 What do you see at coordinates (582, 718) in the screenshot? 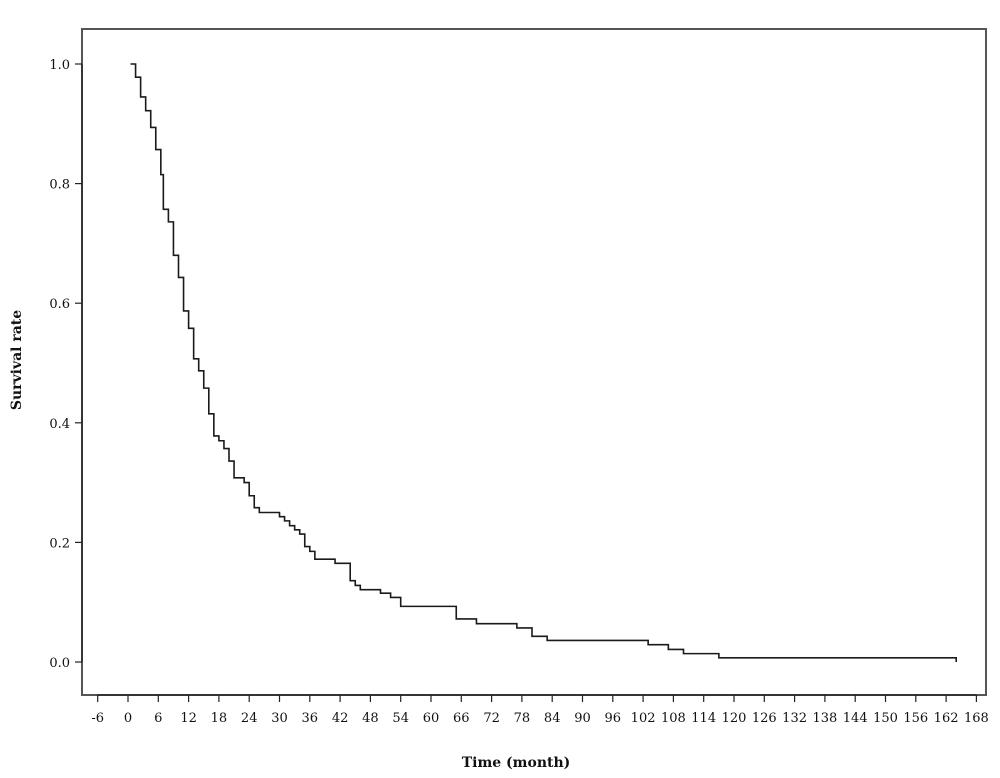
I see `x-tick-label: 90` at bounding box center [582, 718].